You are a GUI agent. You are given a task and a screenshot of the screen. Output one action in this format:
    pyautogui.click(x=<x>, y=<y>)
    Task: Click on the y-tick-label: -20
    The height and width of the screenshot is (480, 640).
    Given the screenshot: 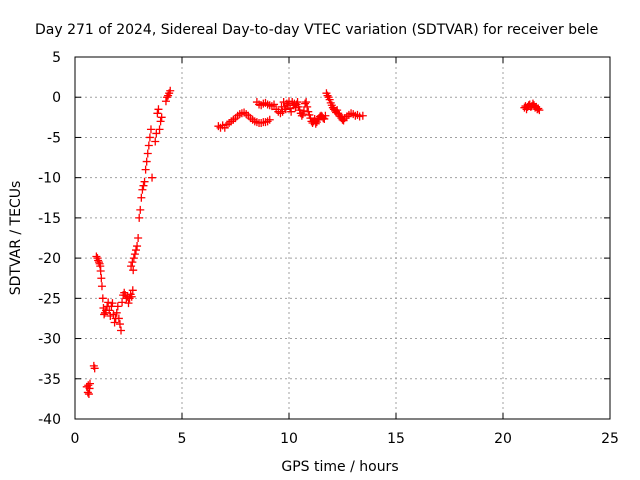 What is the action you would take?
    pyautogui.click(x=49, y=259)
    